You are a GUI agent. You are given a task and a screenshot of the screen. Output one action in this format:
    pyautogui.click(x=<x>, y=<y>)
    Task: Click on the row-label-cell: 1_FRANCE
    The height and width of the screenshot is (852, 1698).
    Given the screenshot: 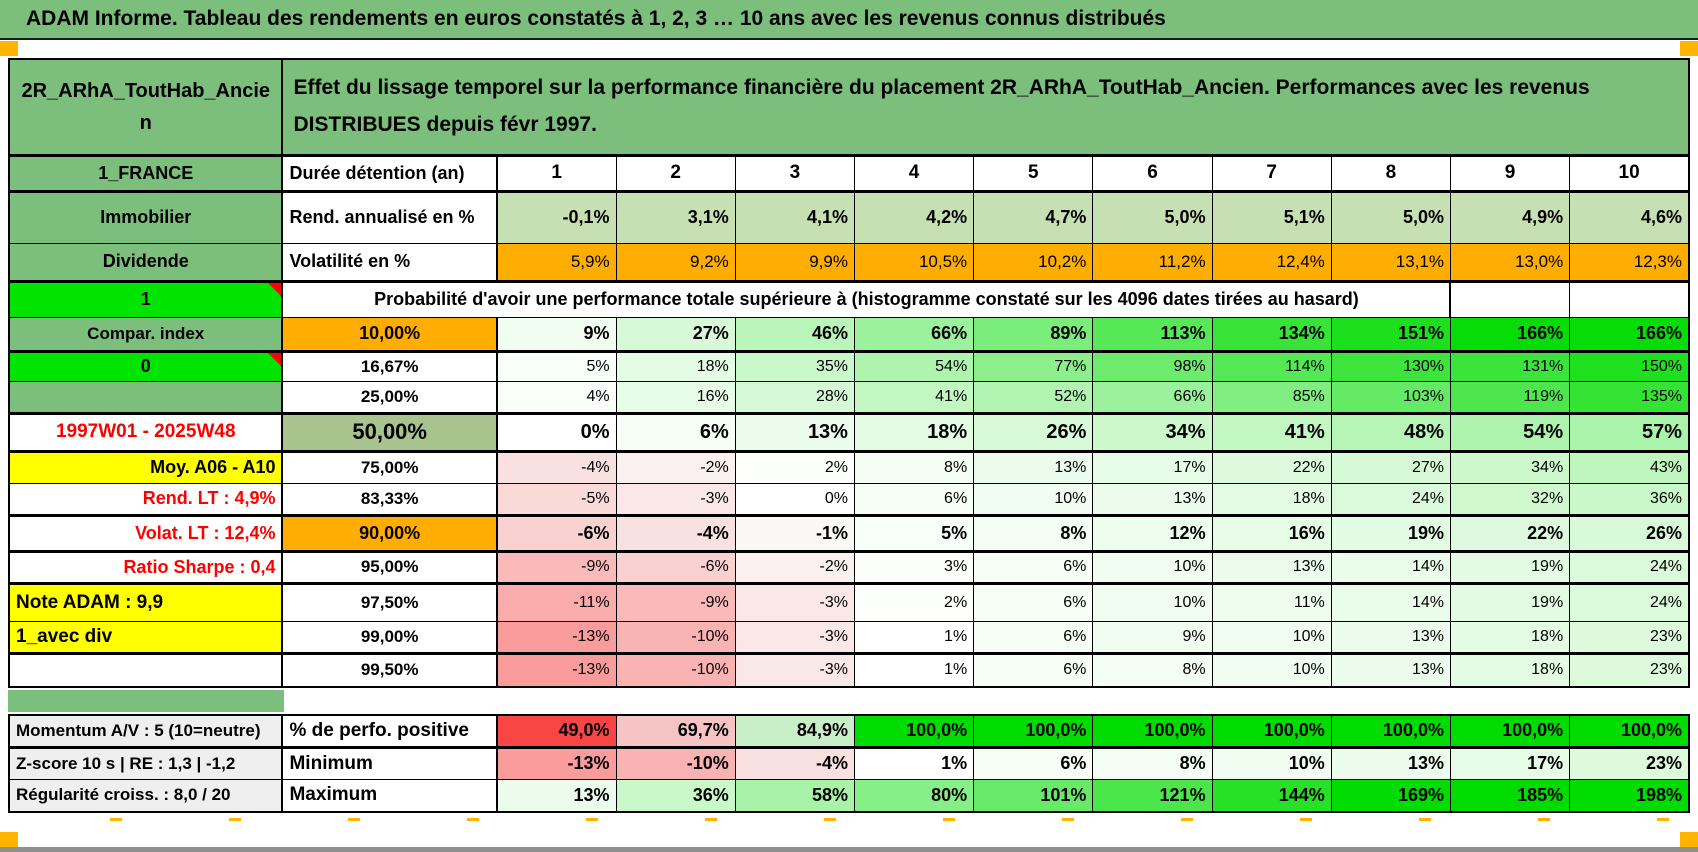 What is the action you would take?
    pyautogui.click(x=146, y=173)
    